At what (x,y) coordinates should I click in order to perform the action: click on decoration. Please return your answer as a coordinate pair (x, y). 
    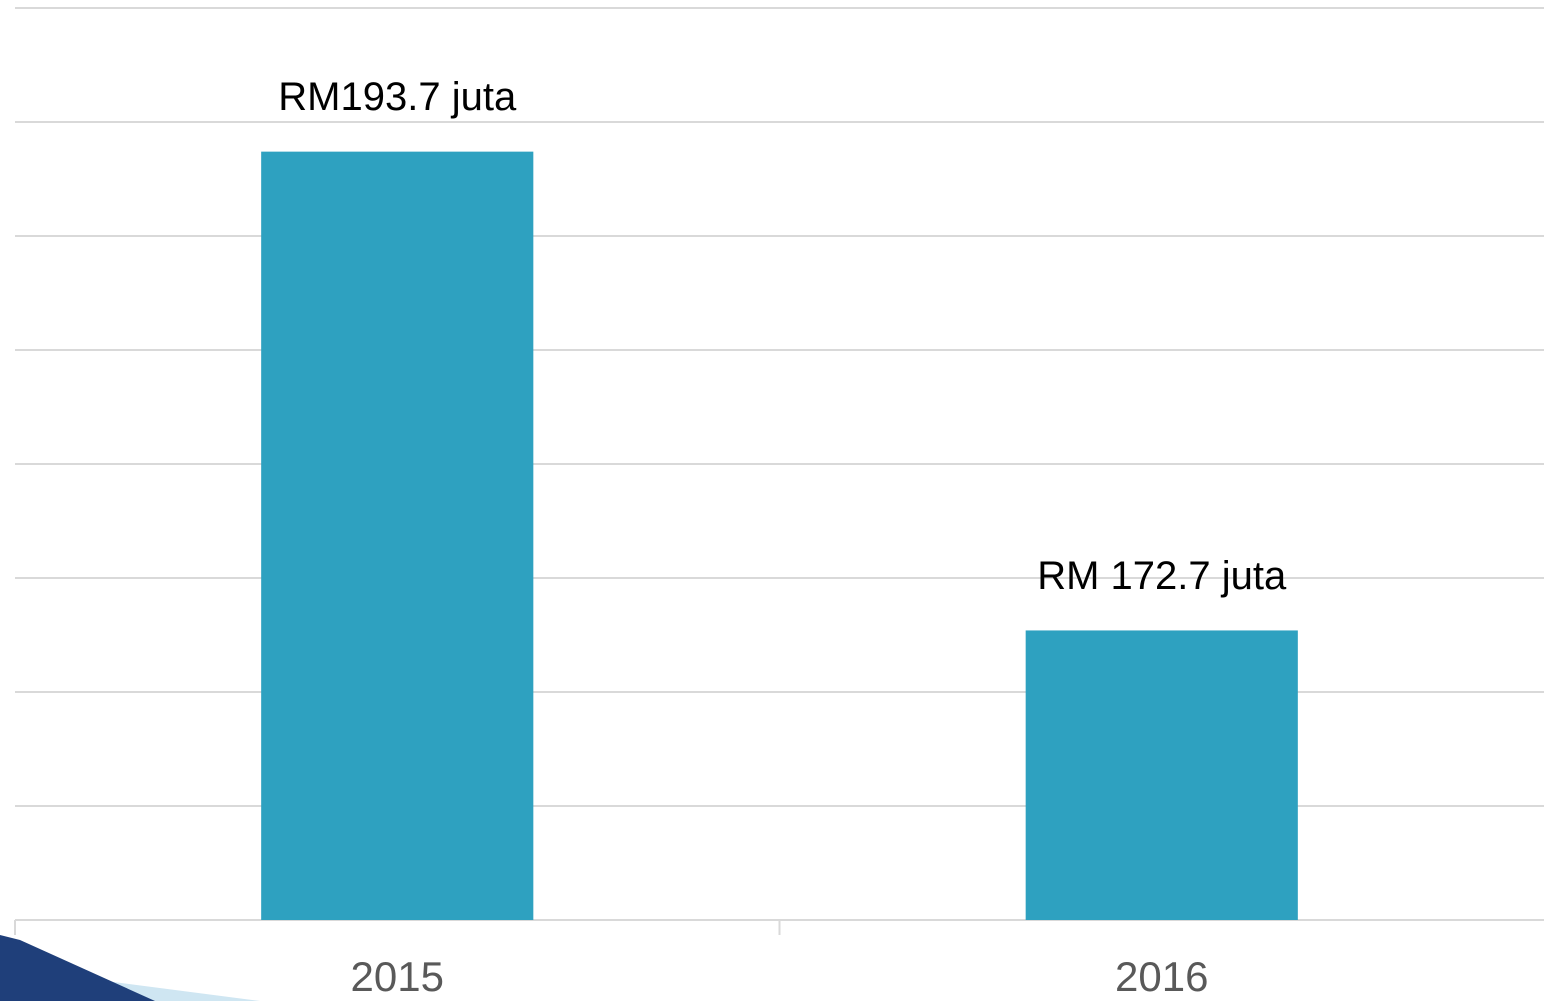
    Looking at the image, I should click on (77, 968).